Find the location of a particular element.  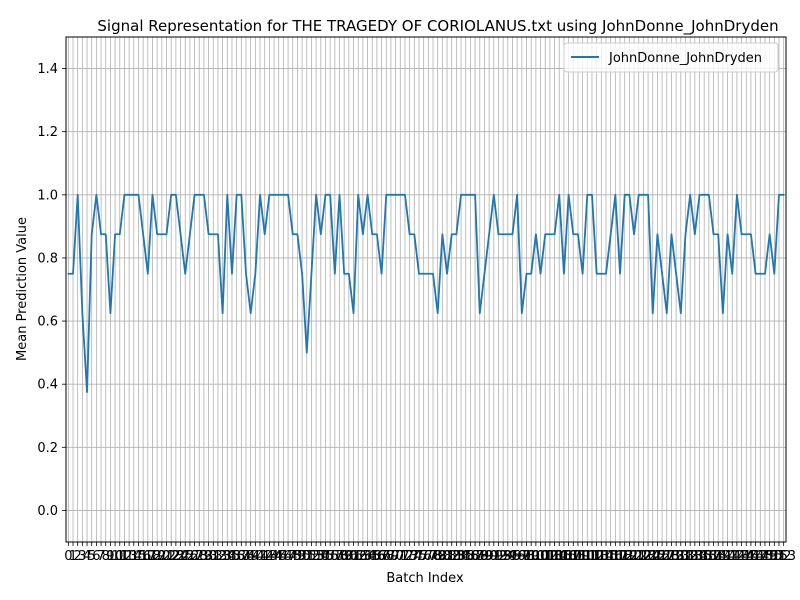

x-tick-label: 9 is located at coordinates (110, 556).